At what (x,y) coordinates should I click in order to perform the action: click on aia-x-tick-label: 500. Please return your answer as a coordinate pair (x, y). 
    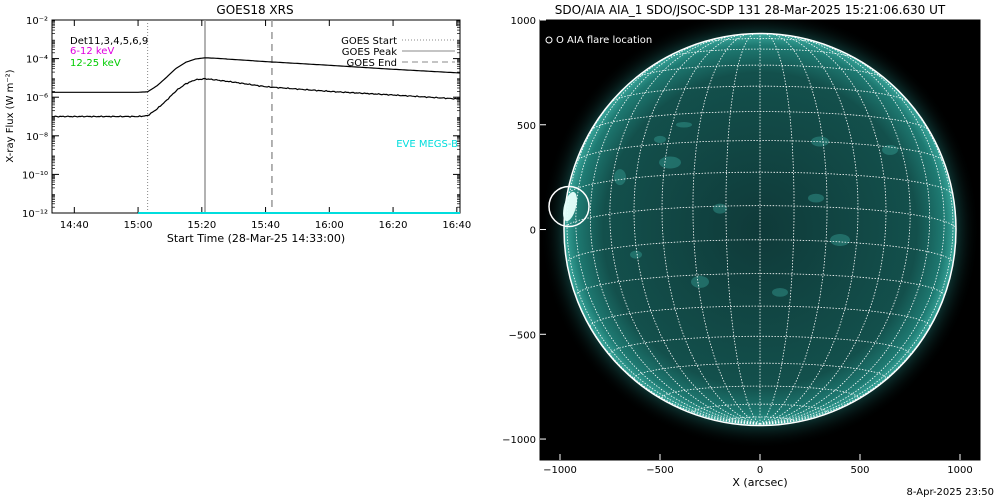
    Looking at the image, I should click on (859, 470).